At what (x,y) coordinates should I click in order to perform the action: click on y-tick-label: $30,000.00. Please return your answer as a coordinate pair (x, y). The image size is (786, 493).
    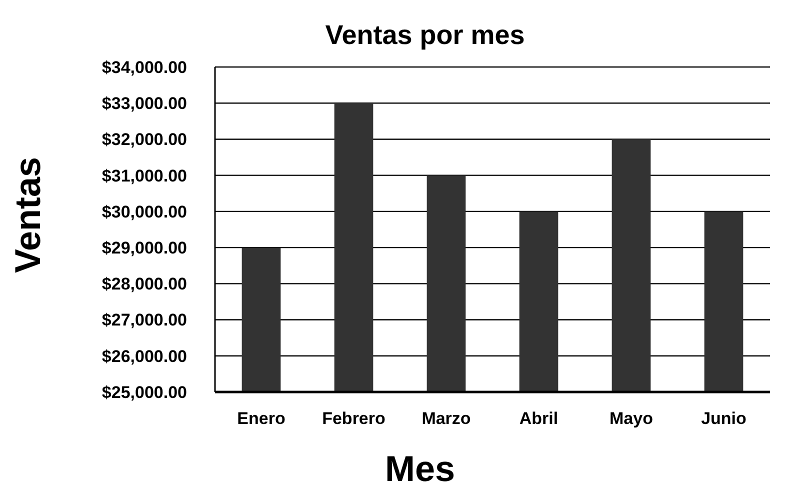
    Looking at the image, I should click on (144, 212).